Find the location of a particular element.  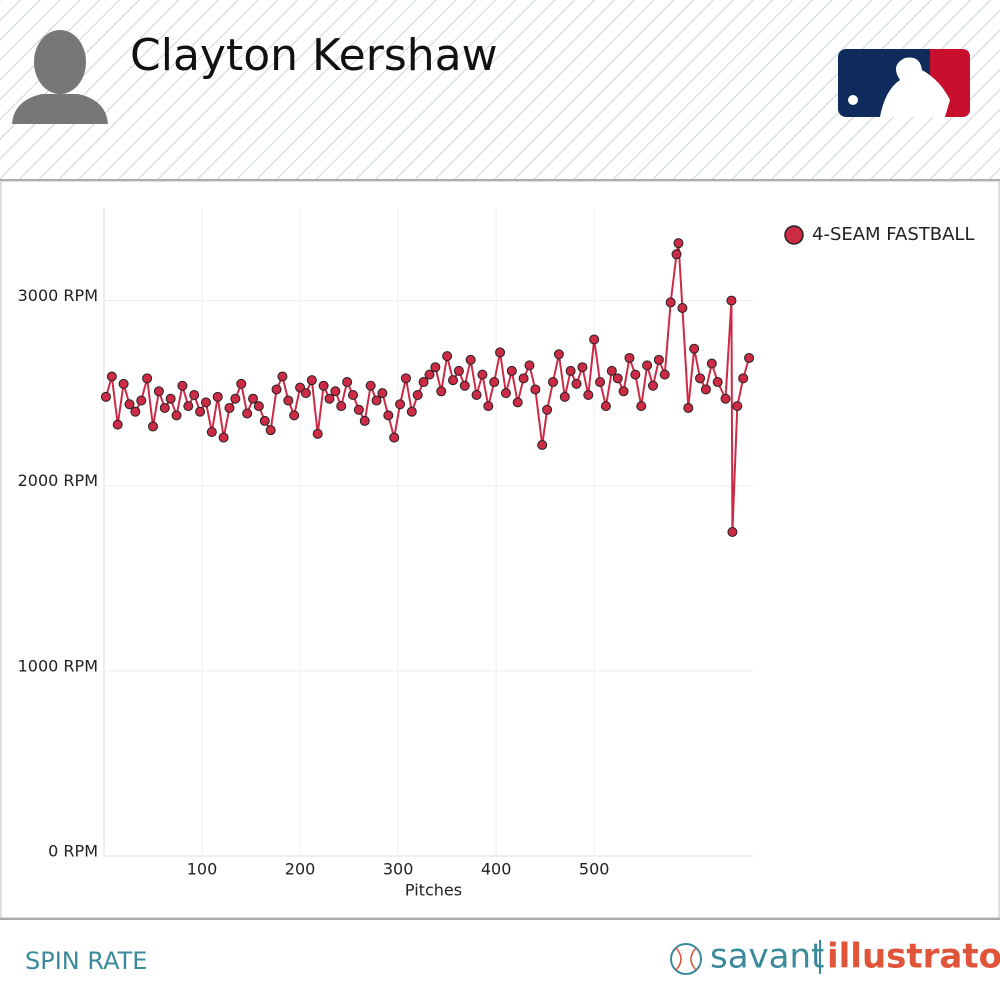

player-name: Clayton Kershaw is located at coordinates (314, 55).